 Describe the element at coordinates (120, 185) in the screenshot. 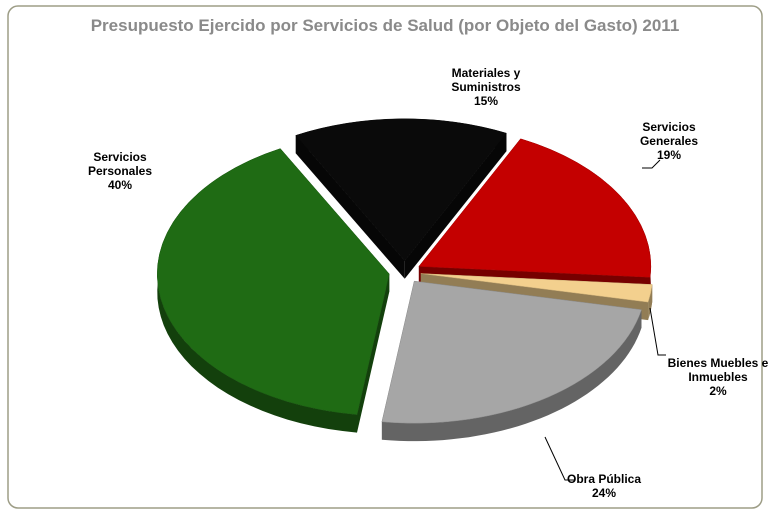

I see `value-label: 40%` at that location.